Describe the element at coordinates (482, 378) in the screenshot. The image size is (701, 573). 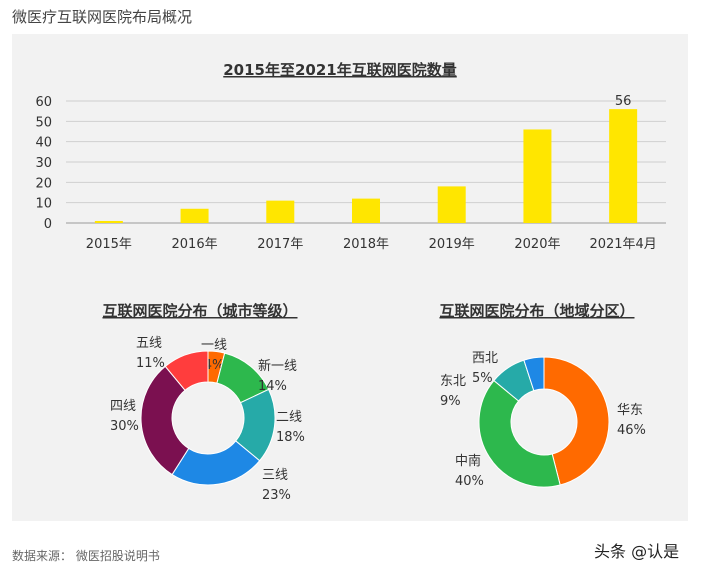
I see `slice-percent-label: 5%` at that location.